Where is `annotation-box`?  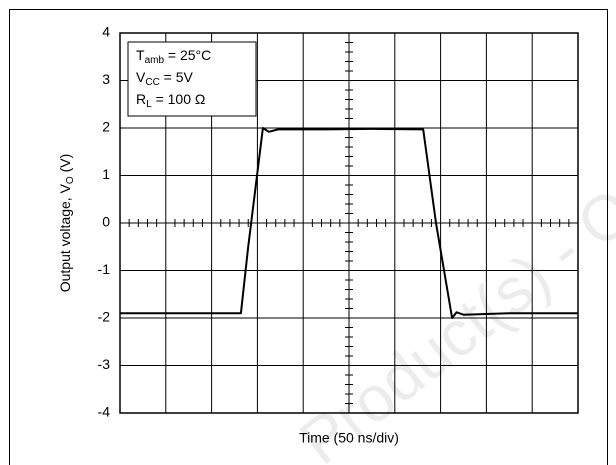 annotation-box is located at coordinates (192, 79).